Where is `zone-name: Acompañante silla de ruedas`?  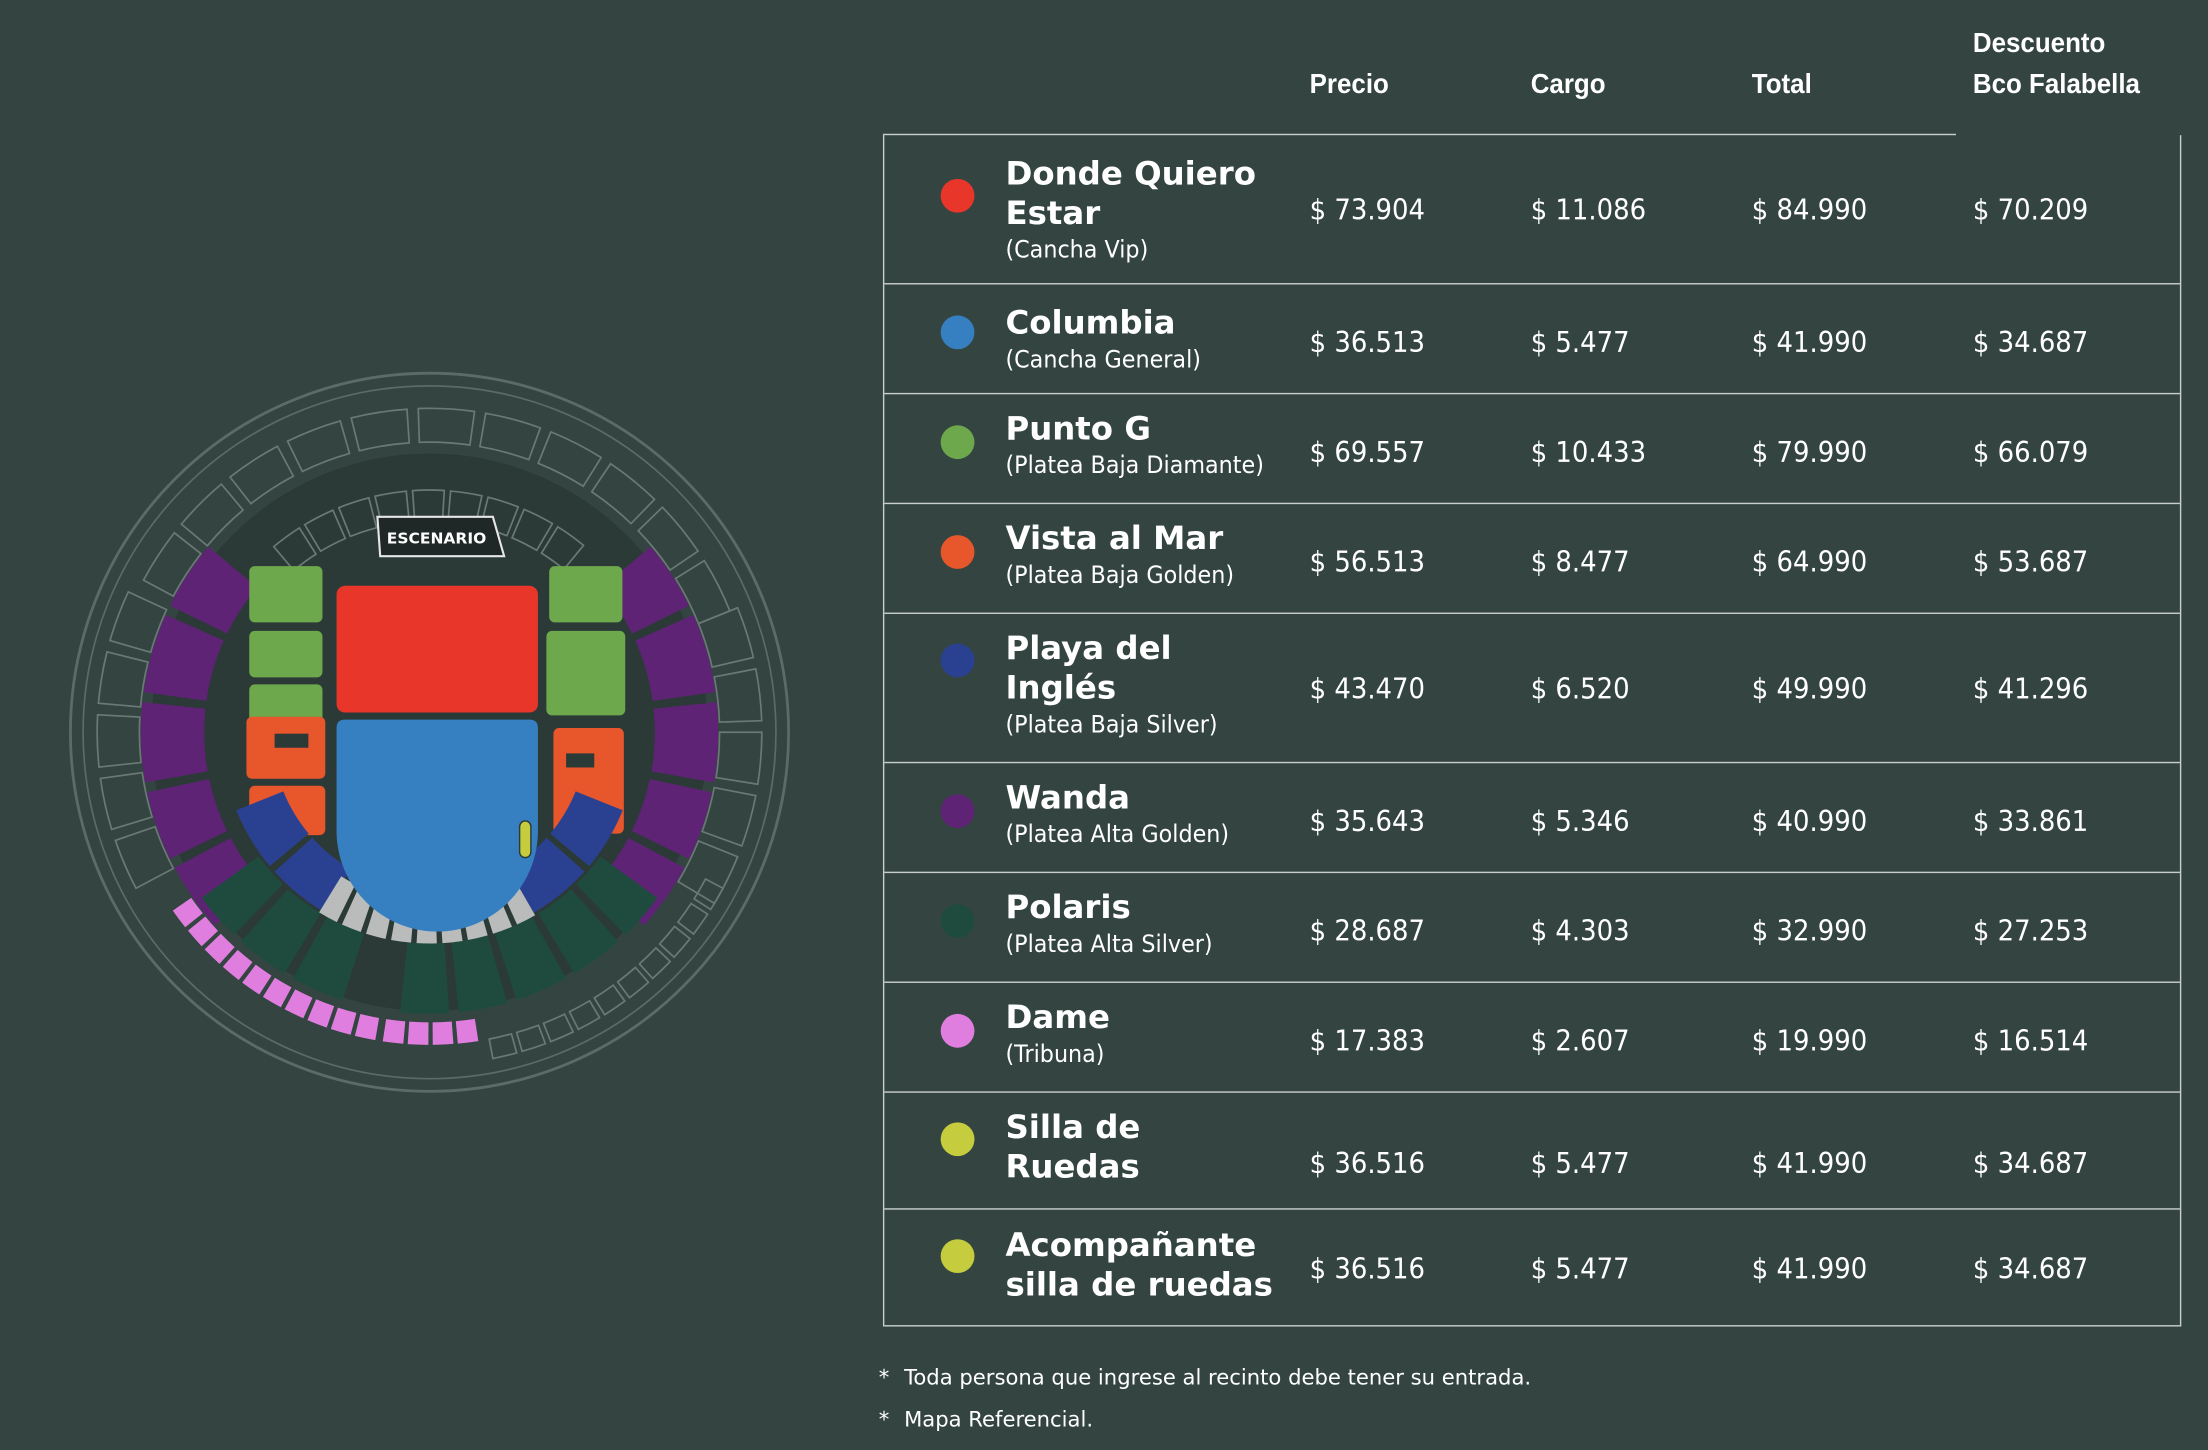
zone-name: Acompañante silla de ruedas is located at coordinates (1149, 1266).